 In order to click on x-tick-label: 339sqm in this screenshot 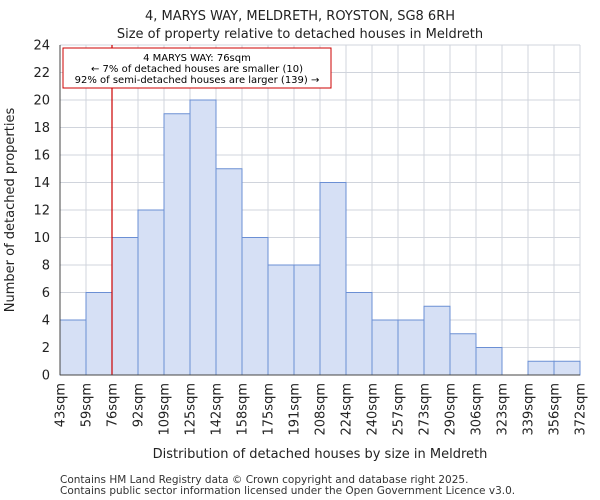, I will do `click(529, 409)`.